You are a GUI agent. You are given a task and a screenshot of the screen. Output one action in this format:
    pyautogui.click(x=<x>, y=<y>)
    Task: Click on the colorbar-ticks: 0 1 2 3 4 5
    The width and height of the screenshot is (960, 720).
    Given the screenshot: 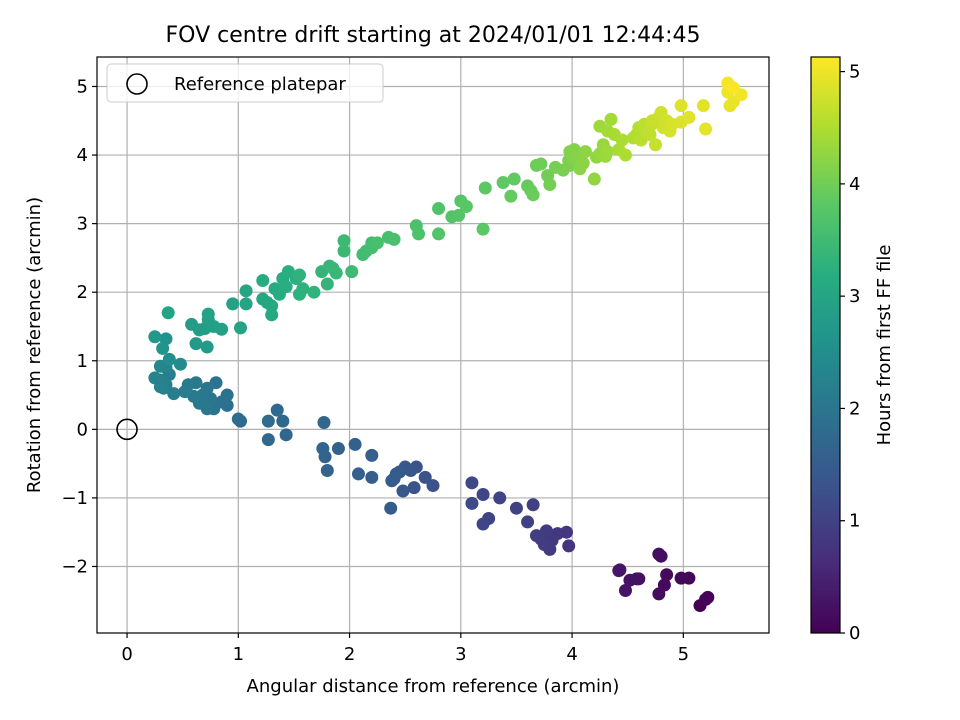 What is the action you would take?
    pyautogui.click(x=850, y=353)
    